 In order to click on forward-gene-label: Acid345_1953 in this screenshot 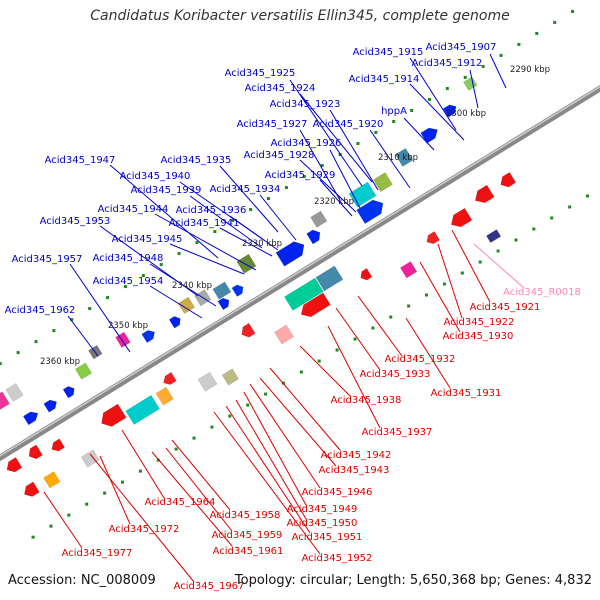, I will do `click(75, 221)`.